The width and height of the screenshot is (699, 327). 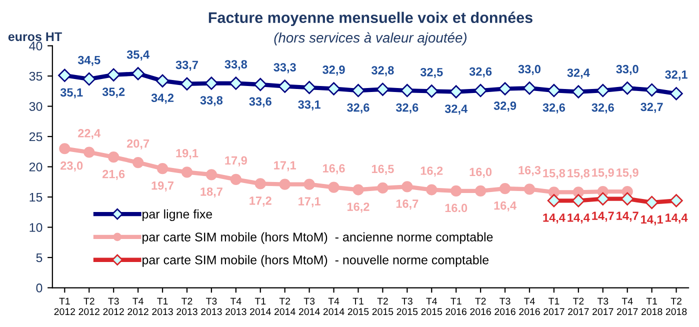 I want to click on x-tick-label: T4 2016, so click(x=529, y=307).